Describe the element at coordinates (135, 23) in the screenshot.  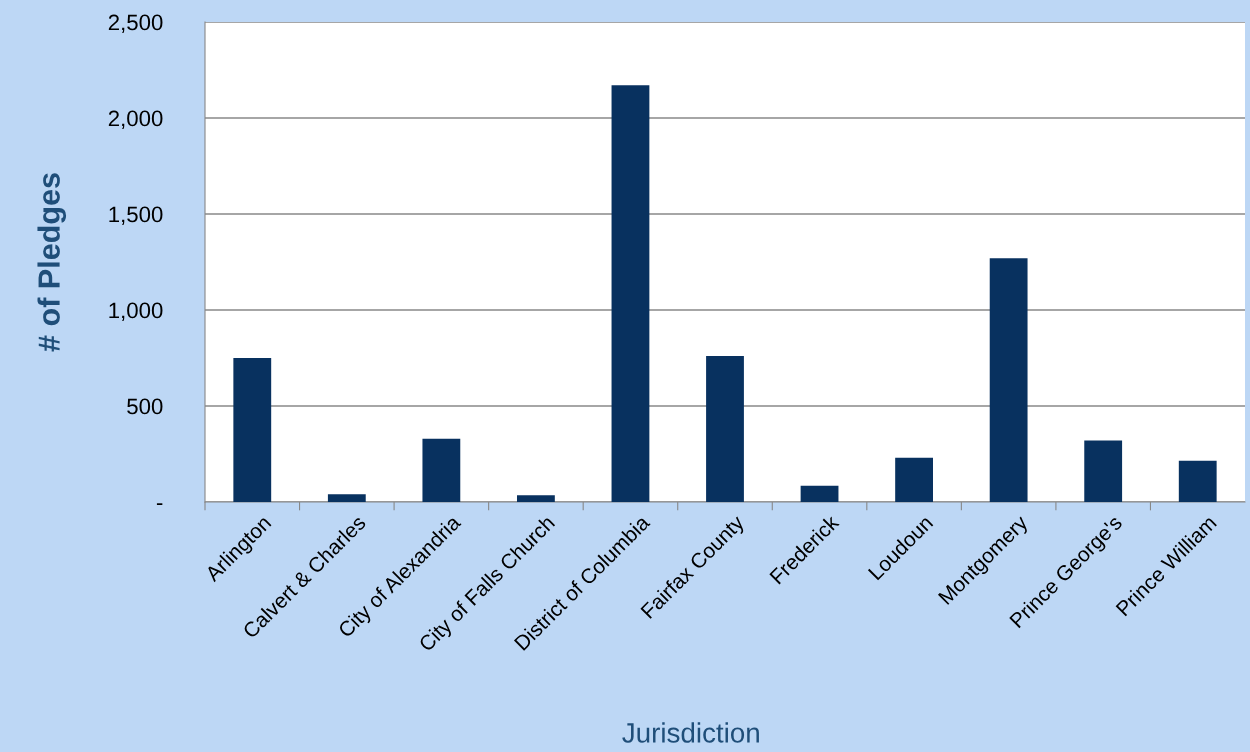
I see `y-tick-label: 2,500` at that location.